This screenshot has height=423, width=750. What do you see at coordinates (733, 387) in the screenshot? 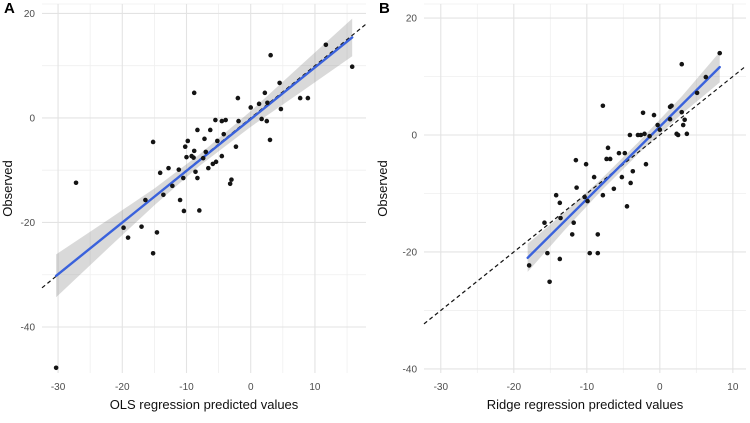
I see `x-tick-label: 10` at bounding box center [733, 387].